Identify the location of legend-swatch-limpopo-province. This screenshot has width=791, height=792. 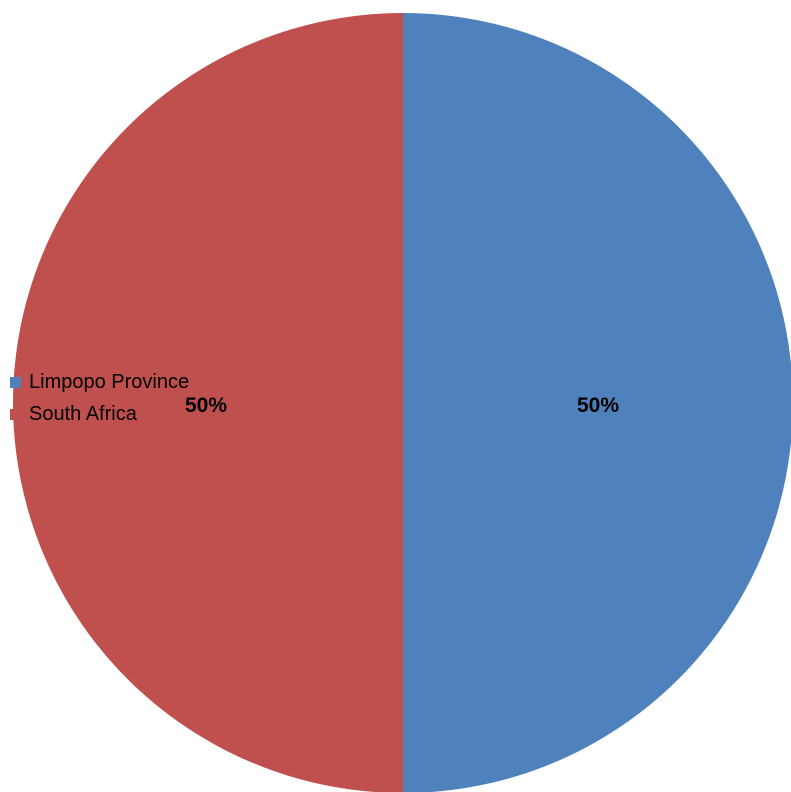
(15, 382).